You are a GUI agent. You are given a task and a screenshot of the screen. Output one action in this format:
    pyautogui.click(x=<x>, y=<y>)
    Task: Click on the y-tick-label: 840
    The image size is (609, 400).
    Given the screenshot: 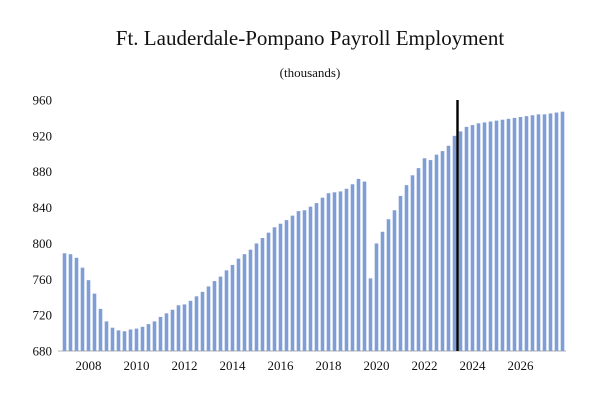 What is the action you would take?
    pyautogui.click(x=43, y=207)
    